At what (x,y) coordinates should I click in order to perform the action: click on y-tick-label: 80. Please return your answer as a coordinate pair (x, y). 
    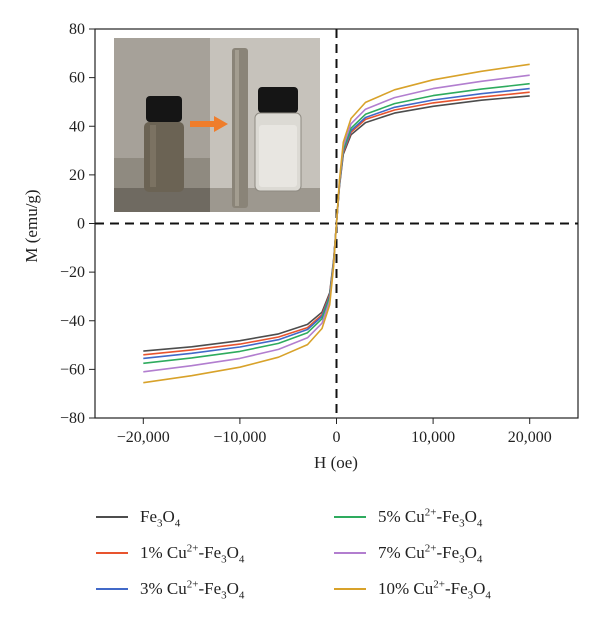
    Looking at the image, I should click on (77, 29).